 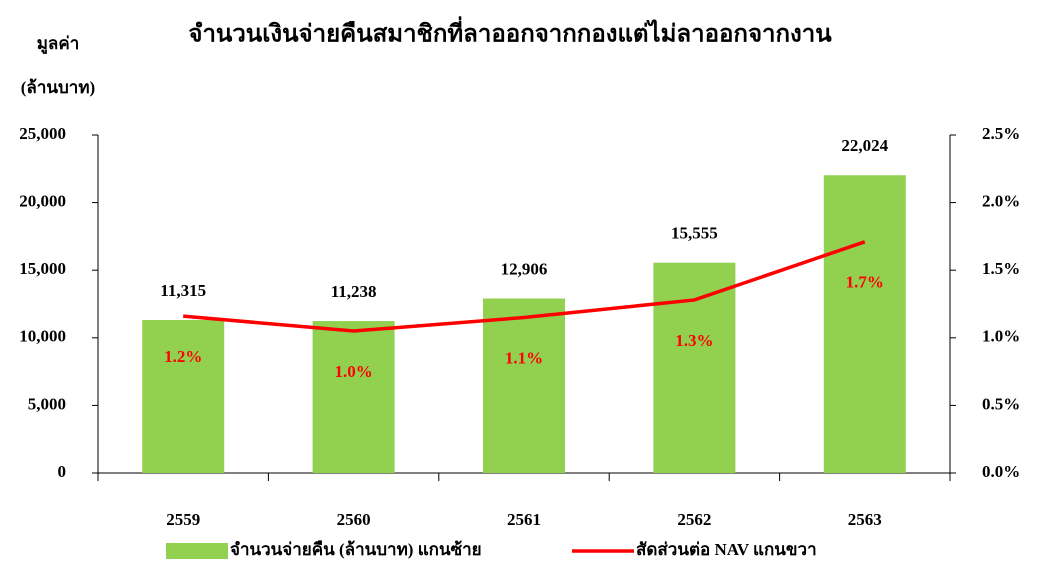 I want to click on bar-value-label: 12,906, so click(x=524, y=268).